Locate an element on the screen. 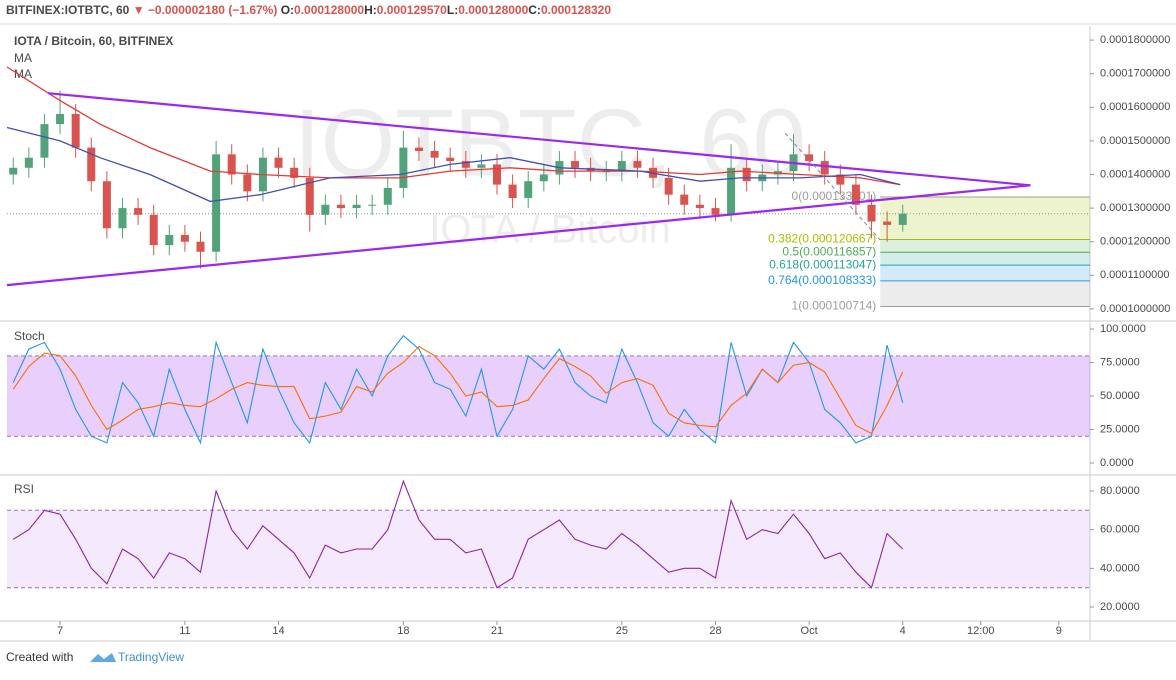  fib-label: 0.764(0.000108333) is located at coordinates (822, 280).